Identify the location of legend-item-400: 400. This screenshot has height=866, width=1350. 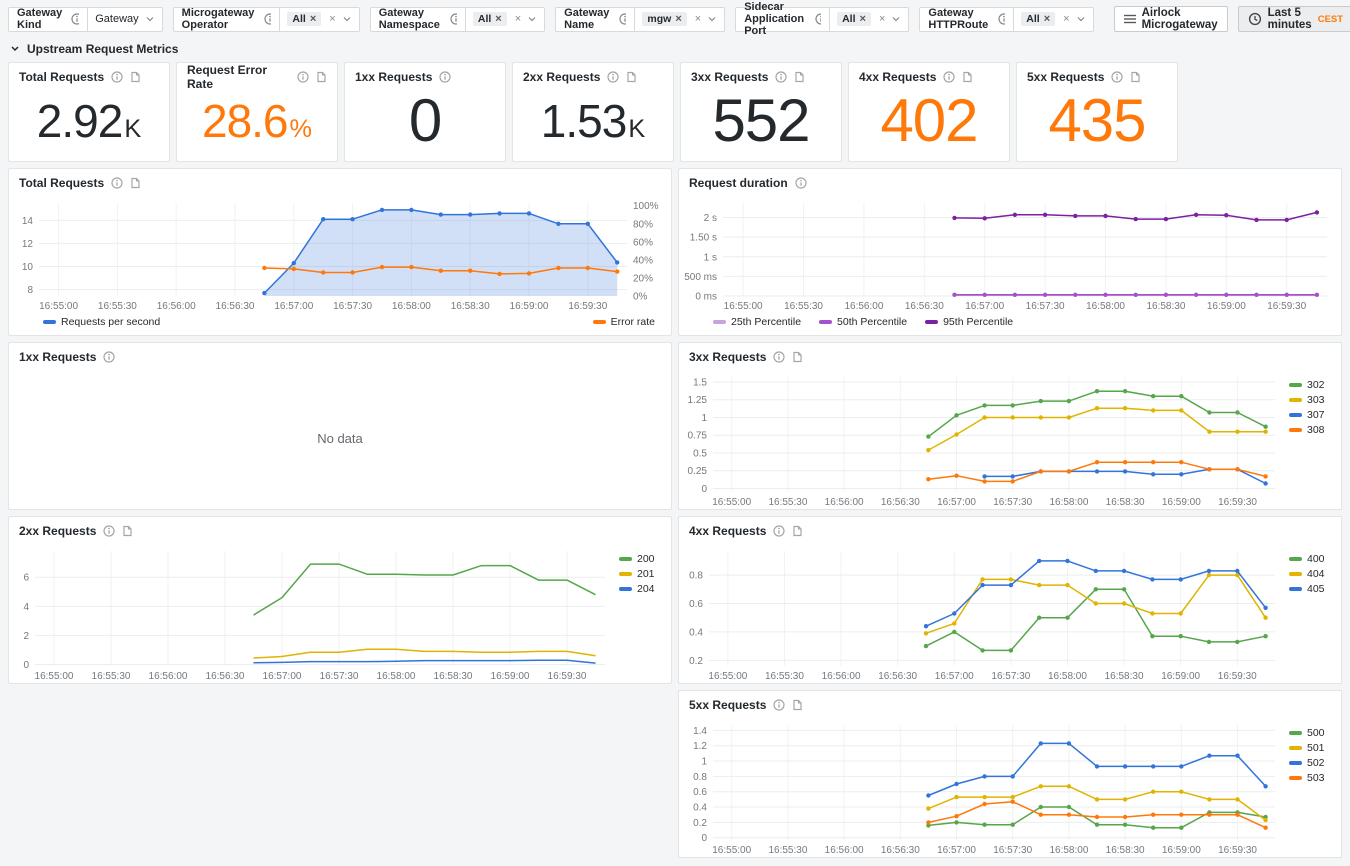
(1315, 559).